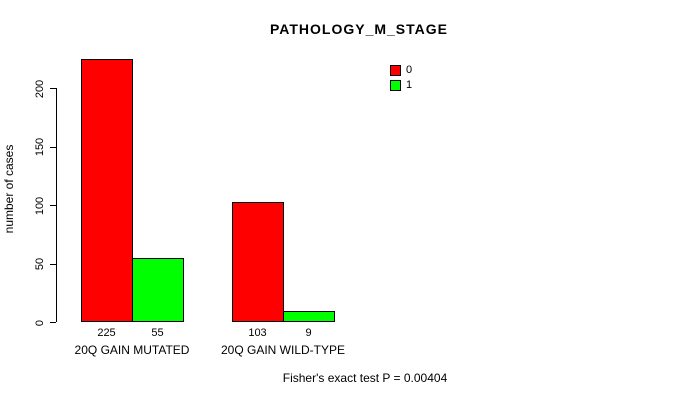 The height and width of the screenshot is (400, 690). I want to click on y-tick-label-text: 150, so click(40, 147).